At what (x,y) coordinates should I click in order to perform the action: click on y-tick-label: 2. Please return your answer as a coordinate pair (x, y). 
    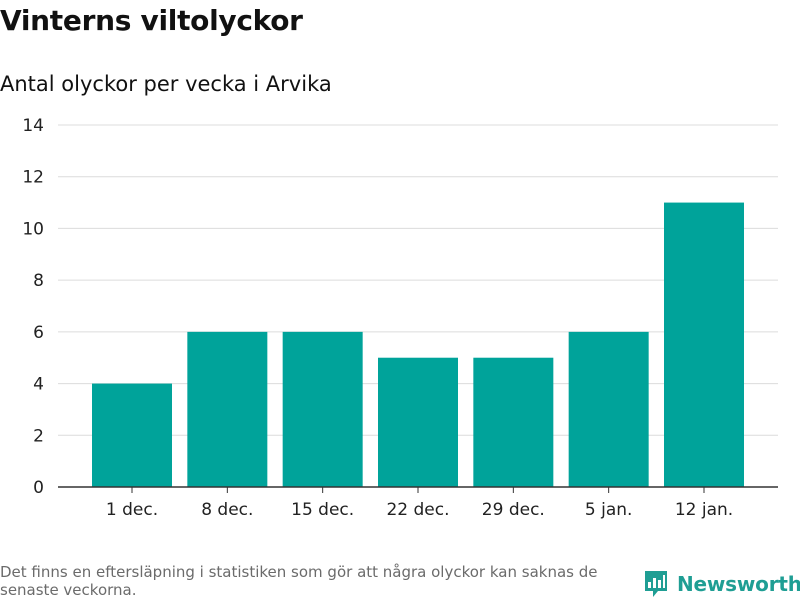
    Looking at the image, I should click on (38, 436).